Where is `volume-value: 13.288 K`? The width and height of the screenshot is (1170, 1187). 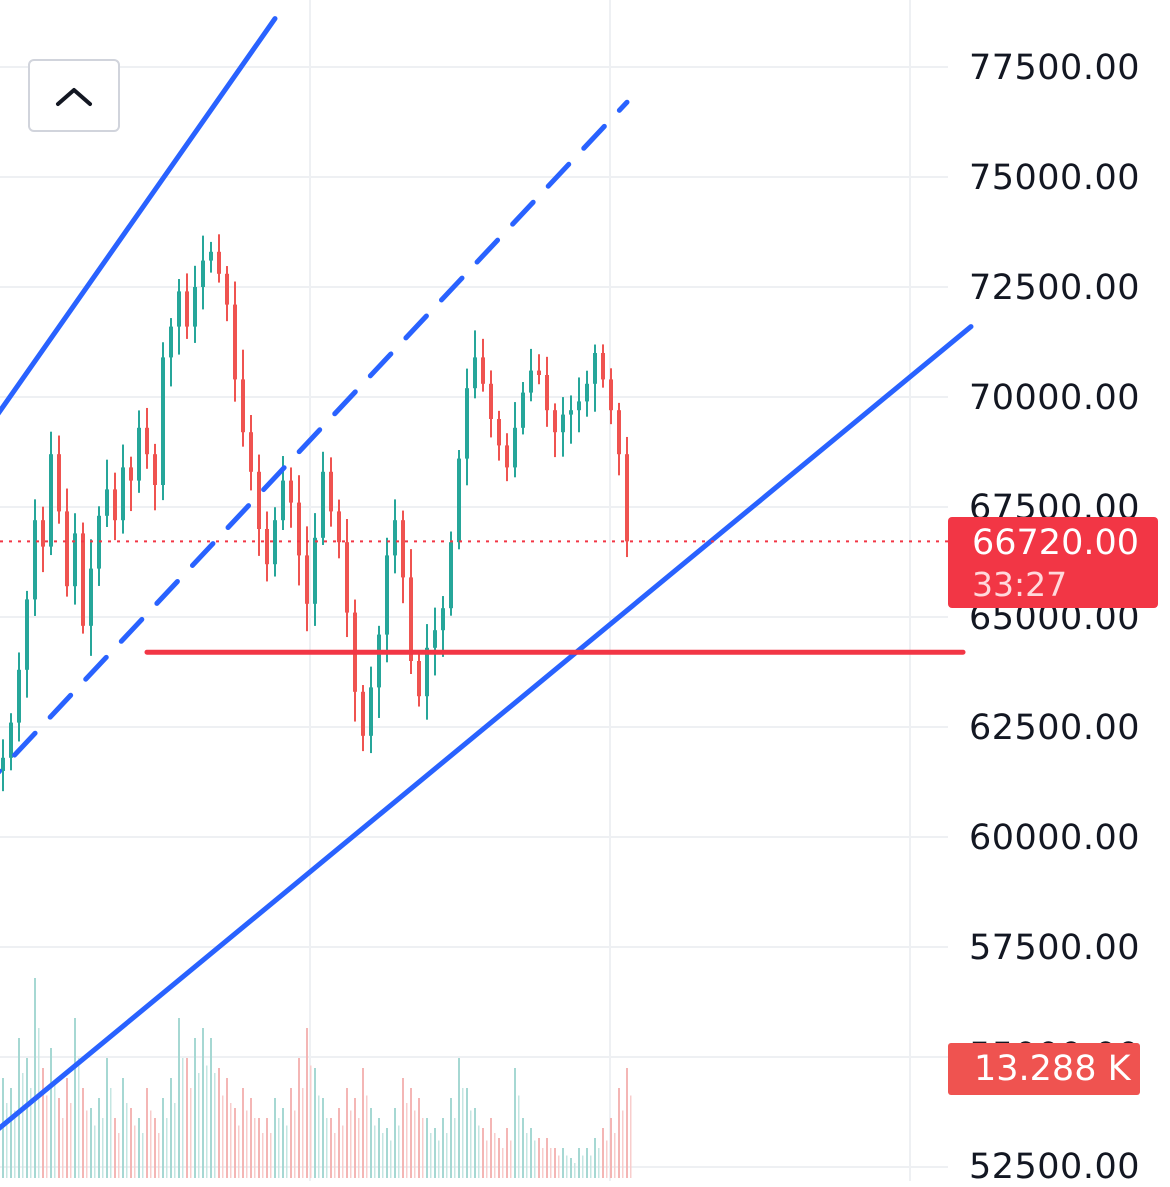 volume-value: 13.288 K is located at coordinates (1052, 1069).